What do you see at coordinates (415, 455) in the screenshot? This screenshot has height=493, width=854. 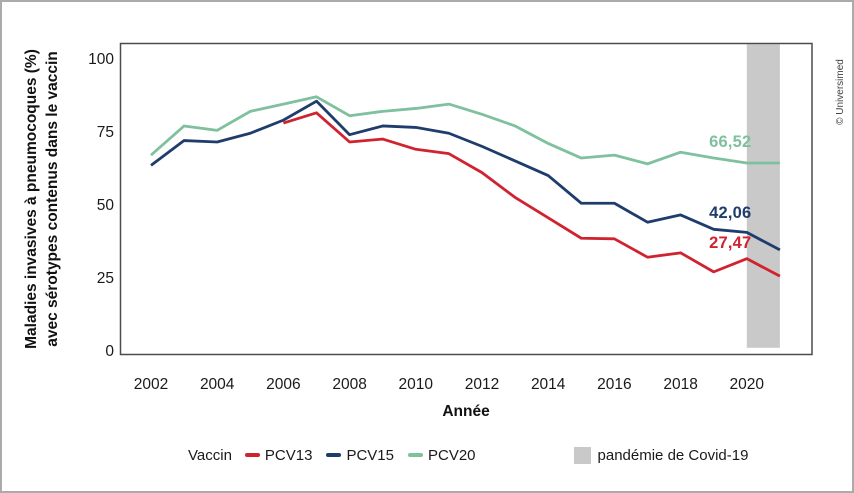 I see `pcv20-line-swatch-icon` at bounding box center [415, 455].